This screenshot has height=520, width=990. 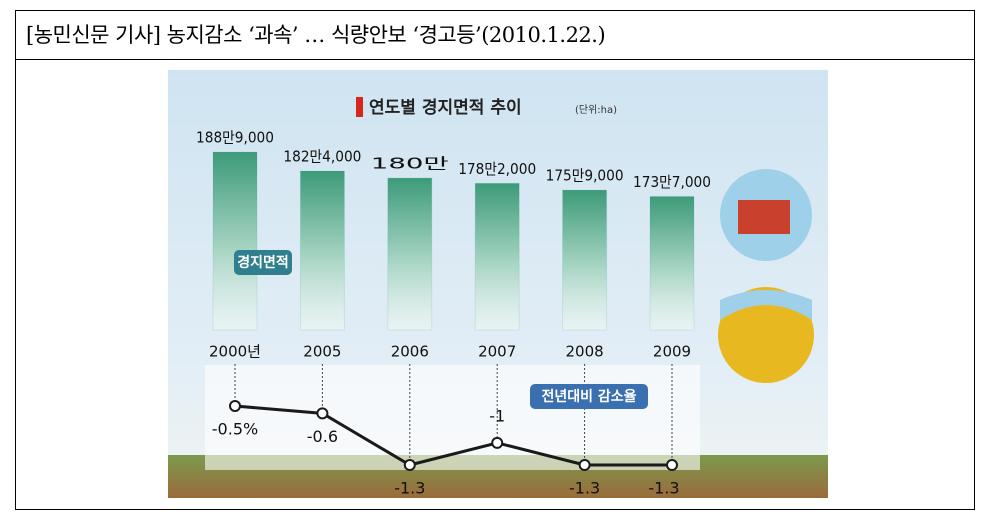 What do you see at coordinates (322, 436) in the screenshot?
I see `value-label: -0.6` at bounding box center [322, 436].